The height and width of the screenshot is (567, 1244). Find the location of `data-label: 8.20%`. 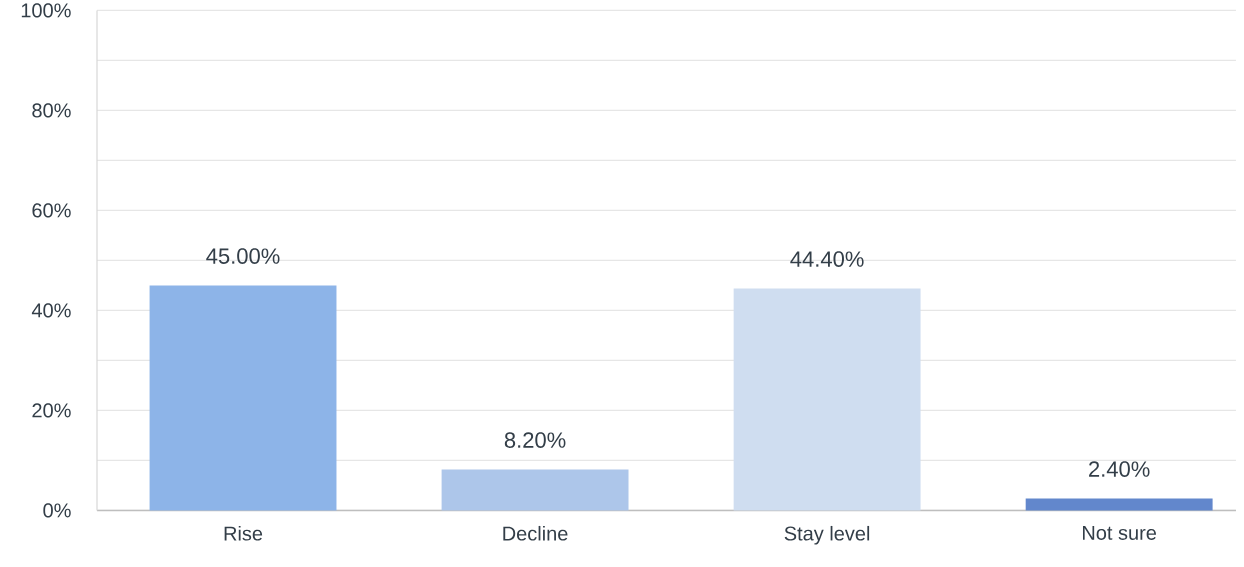

data-label: 8.20% is located at coordinates (535, 440).